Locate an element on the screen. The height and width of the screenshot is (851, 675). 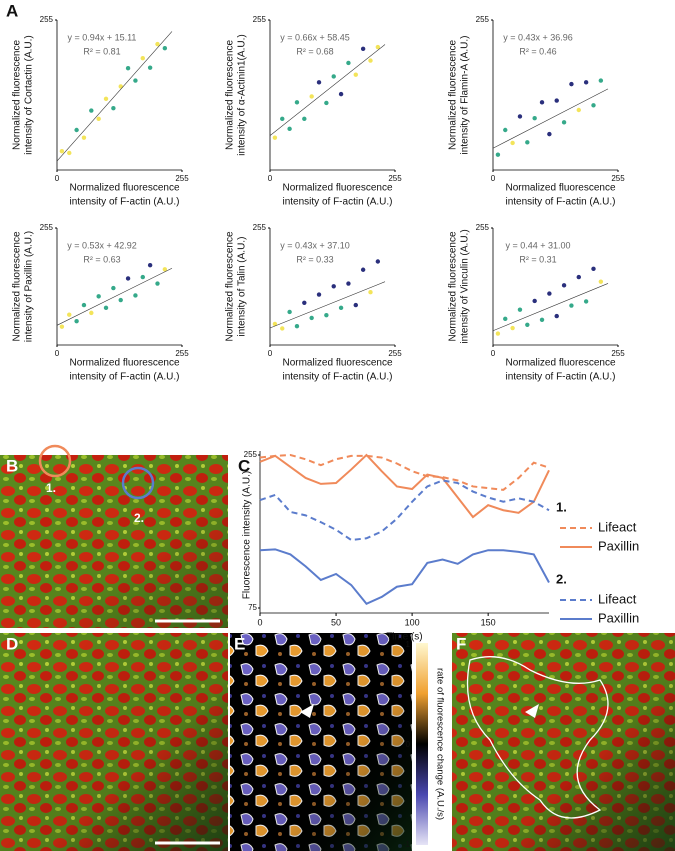
equation: y = 0.43x + 36.96 is located at coordinates (538, 37).